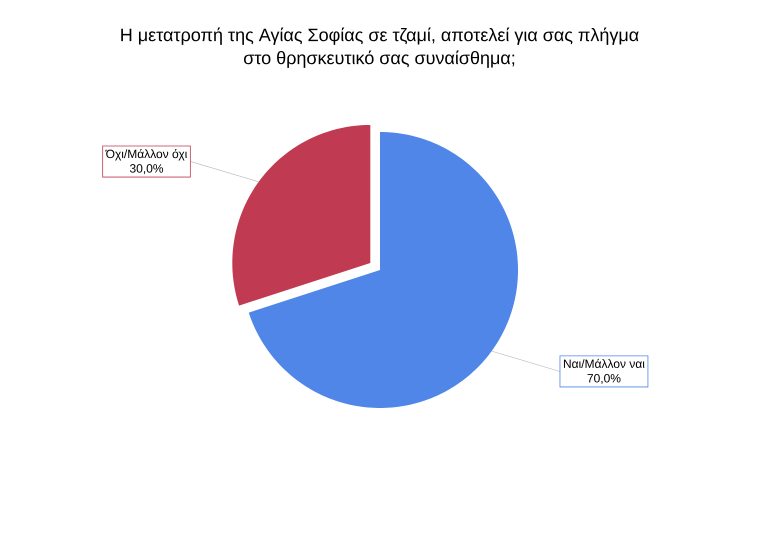 This screenshot has width=759, height=552. What do you see at coordinates (147, 169) in the screenshot?
I see `data-label: 30,0%` at bounding box center [147, 169].